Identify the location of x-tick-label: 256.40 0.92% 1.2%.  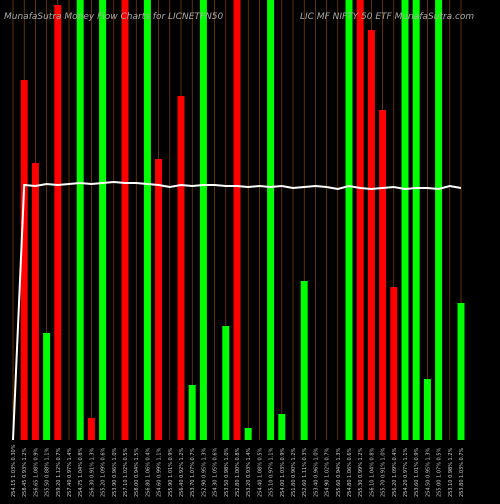
(182, 472).